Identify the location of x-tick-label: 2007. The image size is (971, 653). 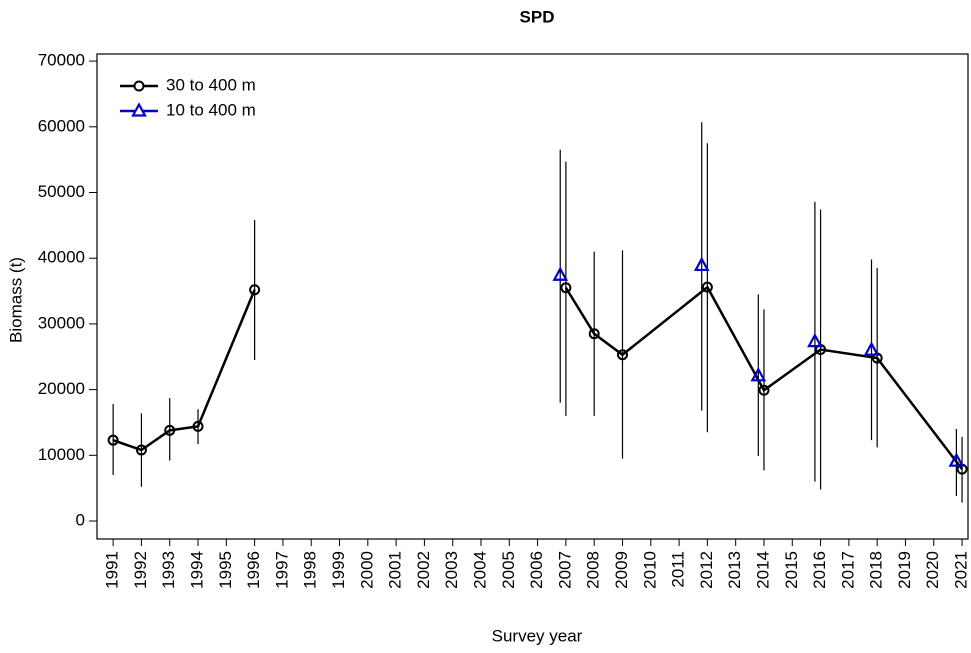
(564, 570).